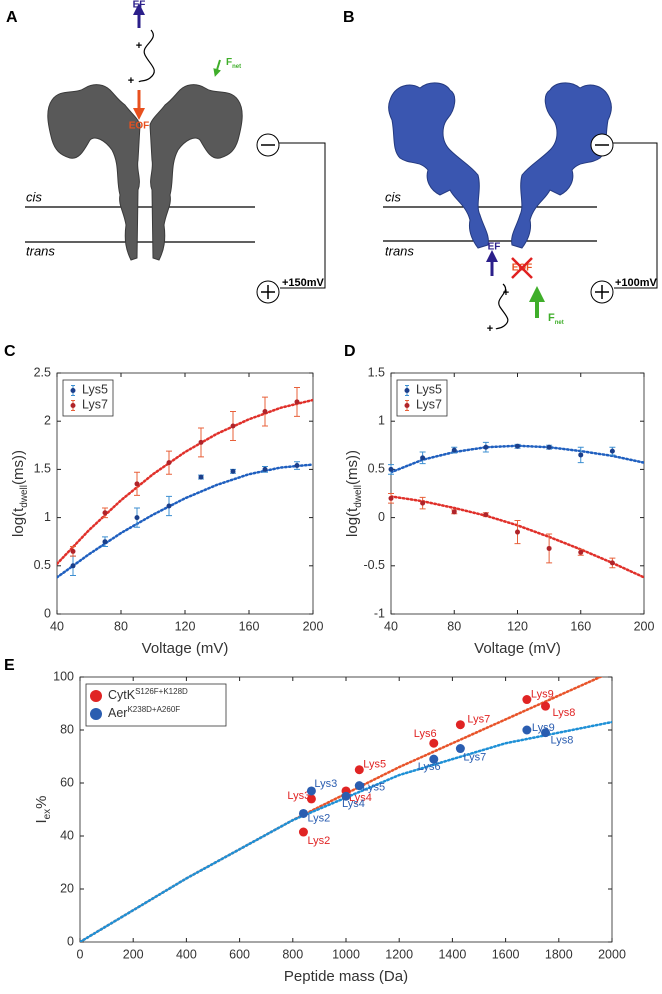 Image resolution: width=662 pixels, height=994 pixels. I want to click on x-tick-label: 40, so click(391, 626).